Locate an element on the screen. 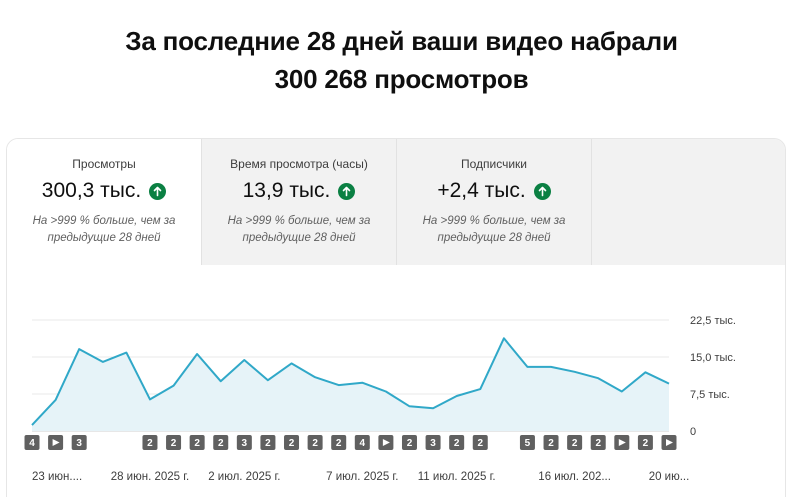 Image resolution: width=803 pixels, height=497 pixels. tab-views-value-row: 300,3 тыс. is located at coordinates (104, 191).